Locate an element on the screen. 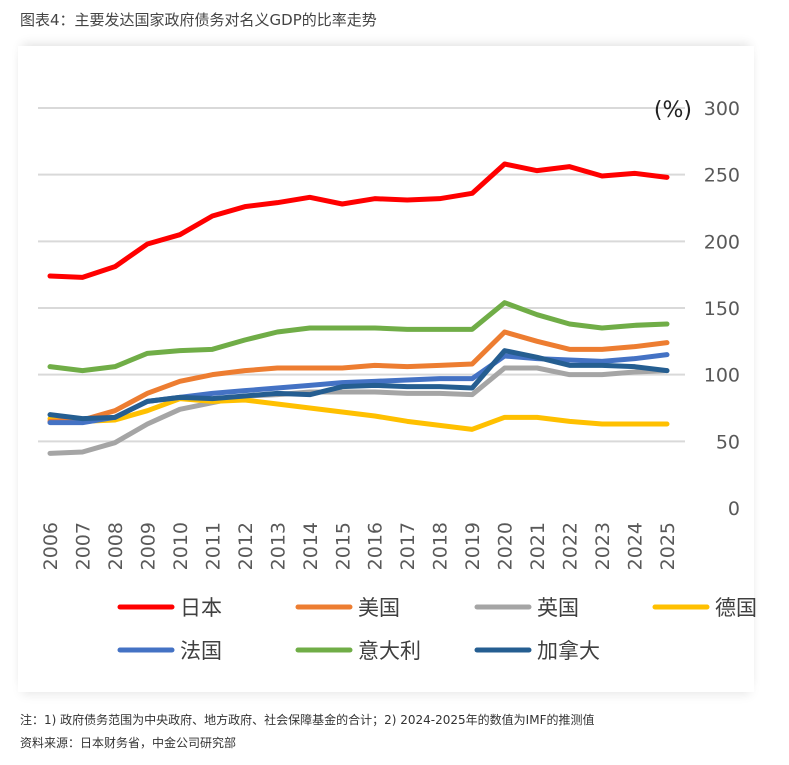 This screenshot has height=765, width=789. y-tick-label: 250 is located at coordinates (722, 176).